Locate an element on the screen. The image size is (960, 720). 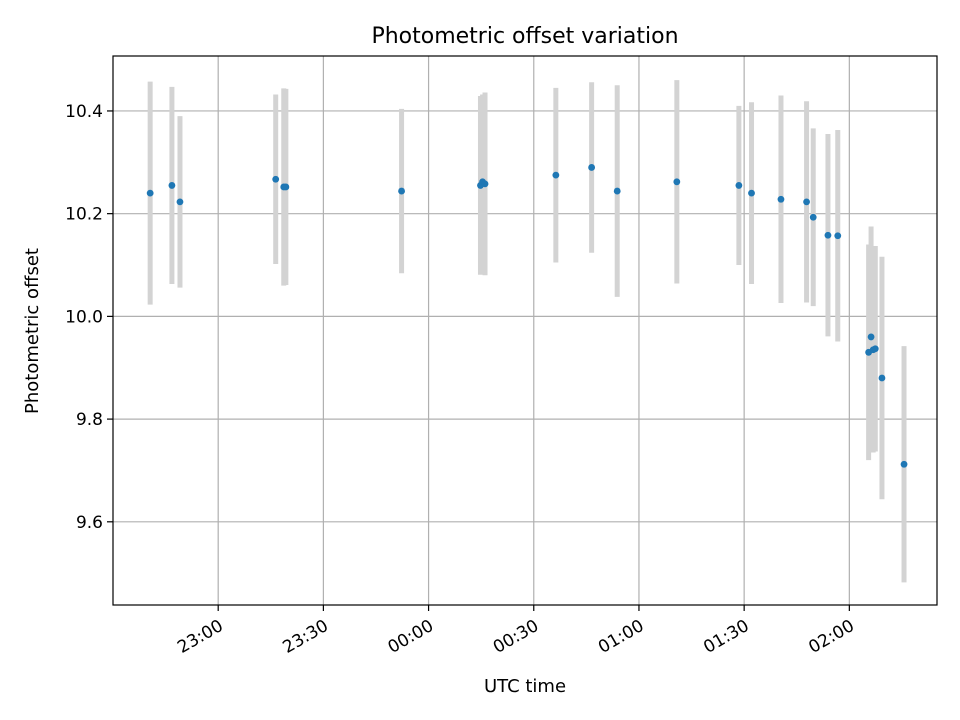
y-axis-label: Photometric offset is located at coordinates (32, 331).